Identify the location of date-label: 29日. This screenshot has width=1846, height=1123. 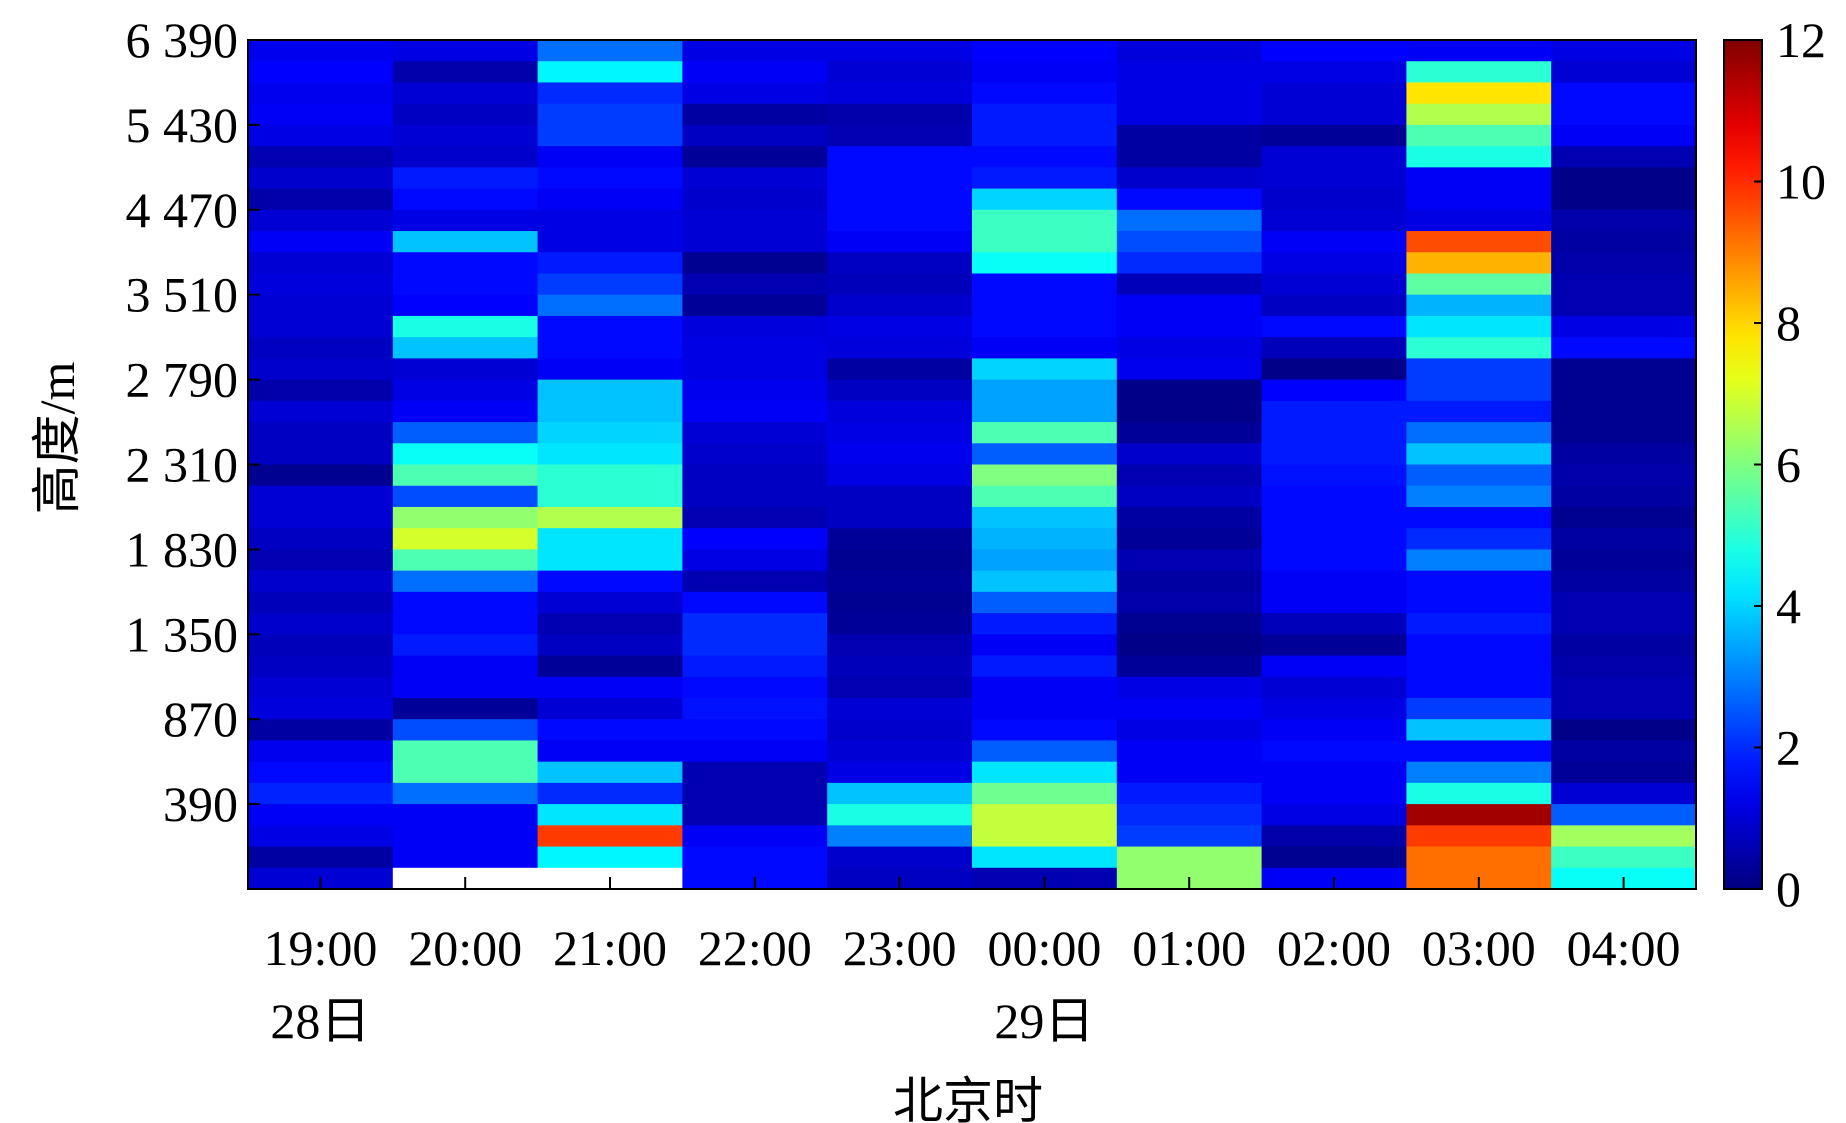
(1044, 1021).